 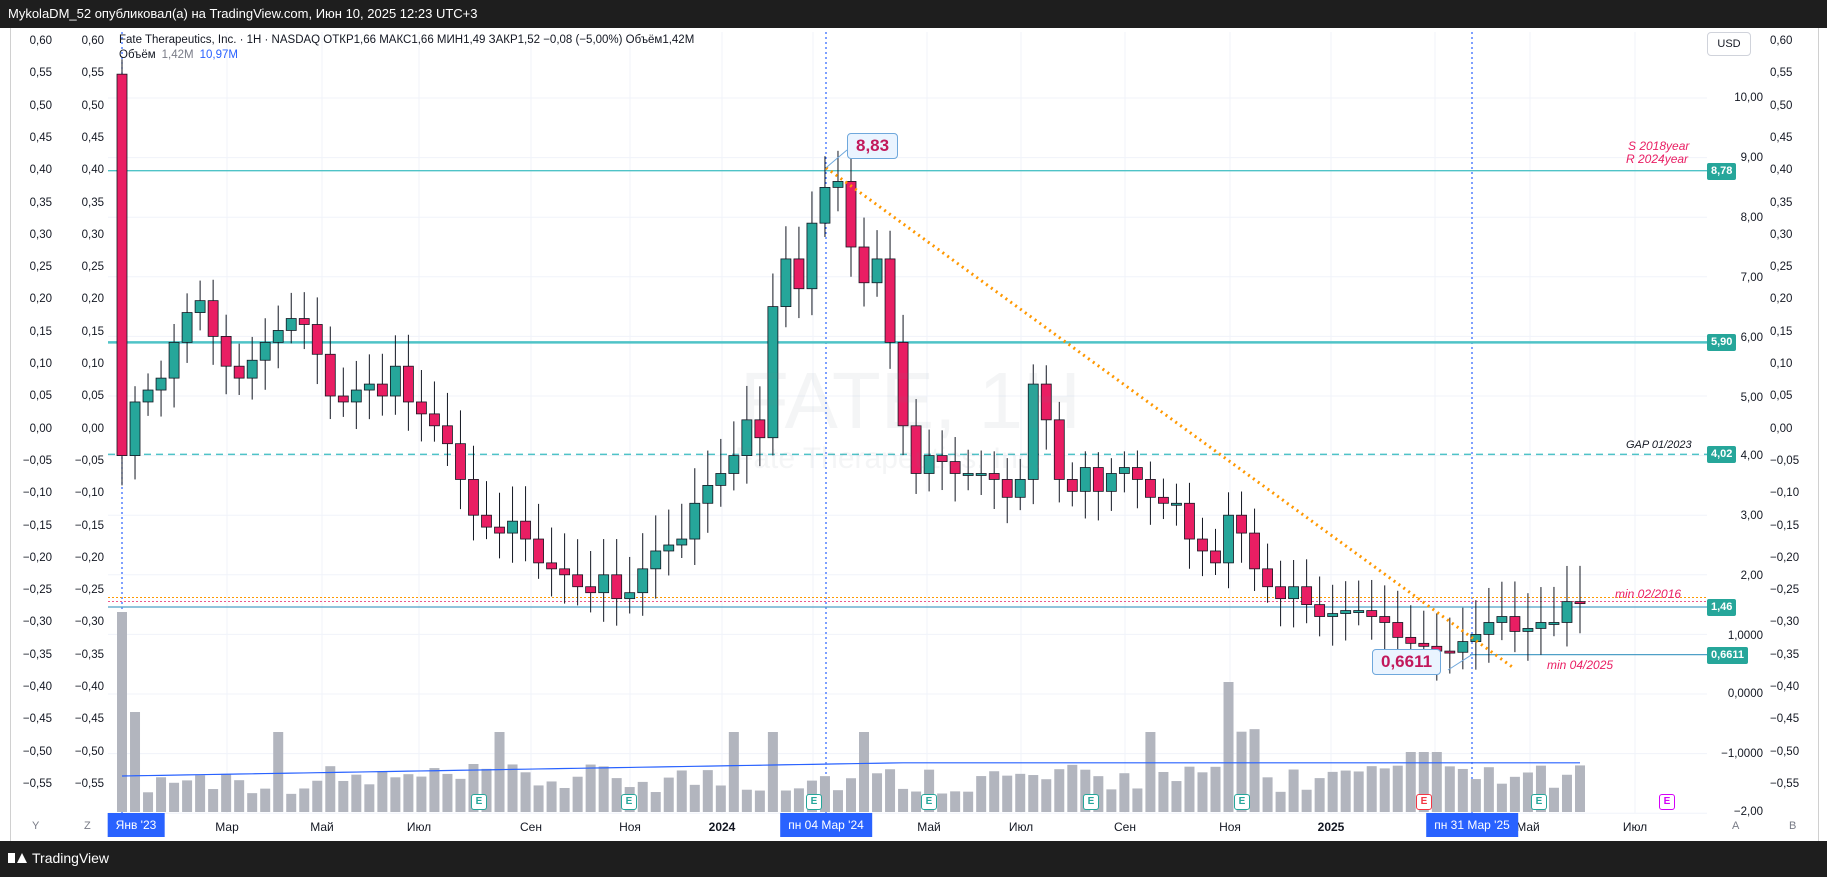 I want to click on price-scale-label: 4,00, so click(x=1751, y=456).